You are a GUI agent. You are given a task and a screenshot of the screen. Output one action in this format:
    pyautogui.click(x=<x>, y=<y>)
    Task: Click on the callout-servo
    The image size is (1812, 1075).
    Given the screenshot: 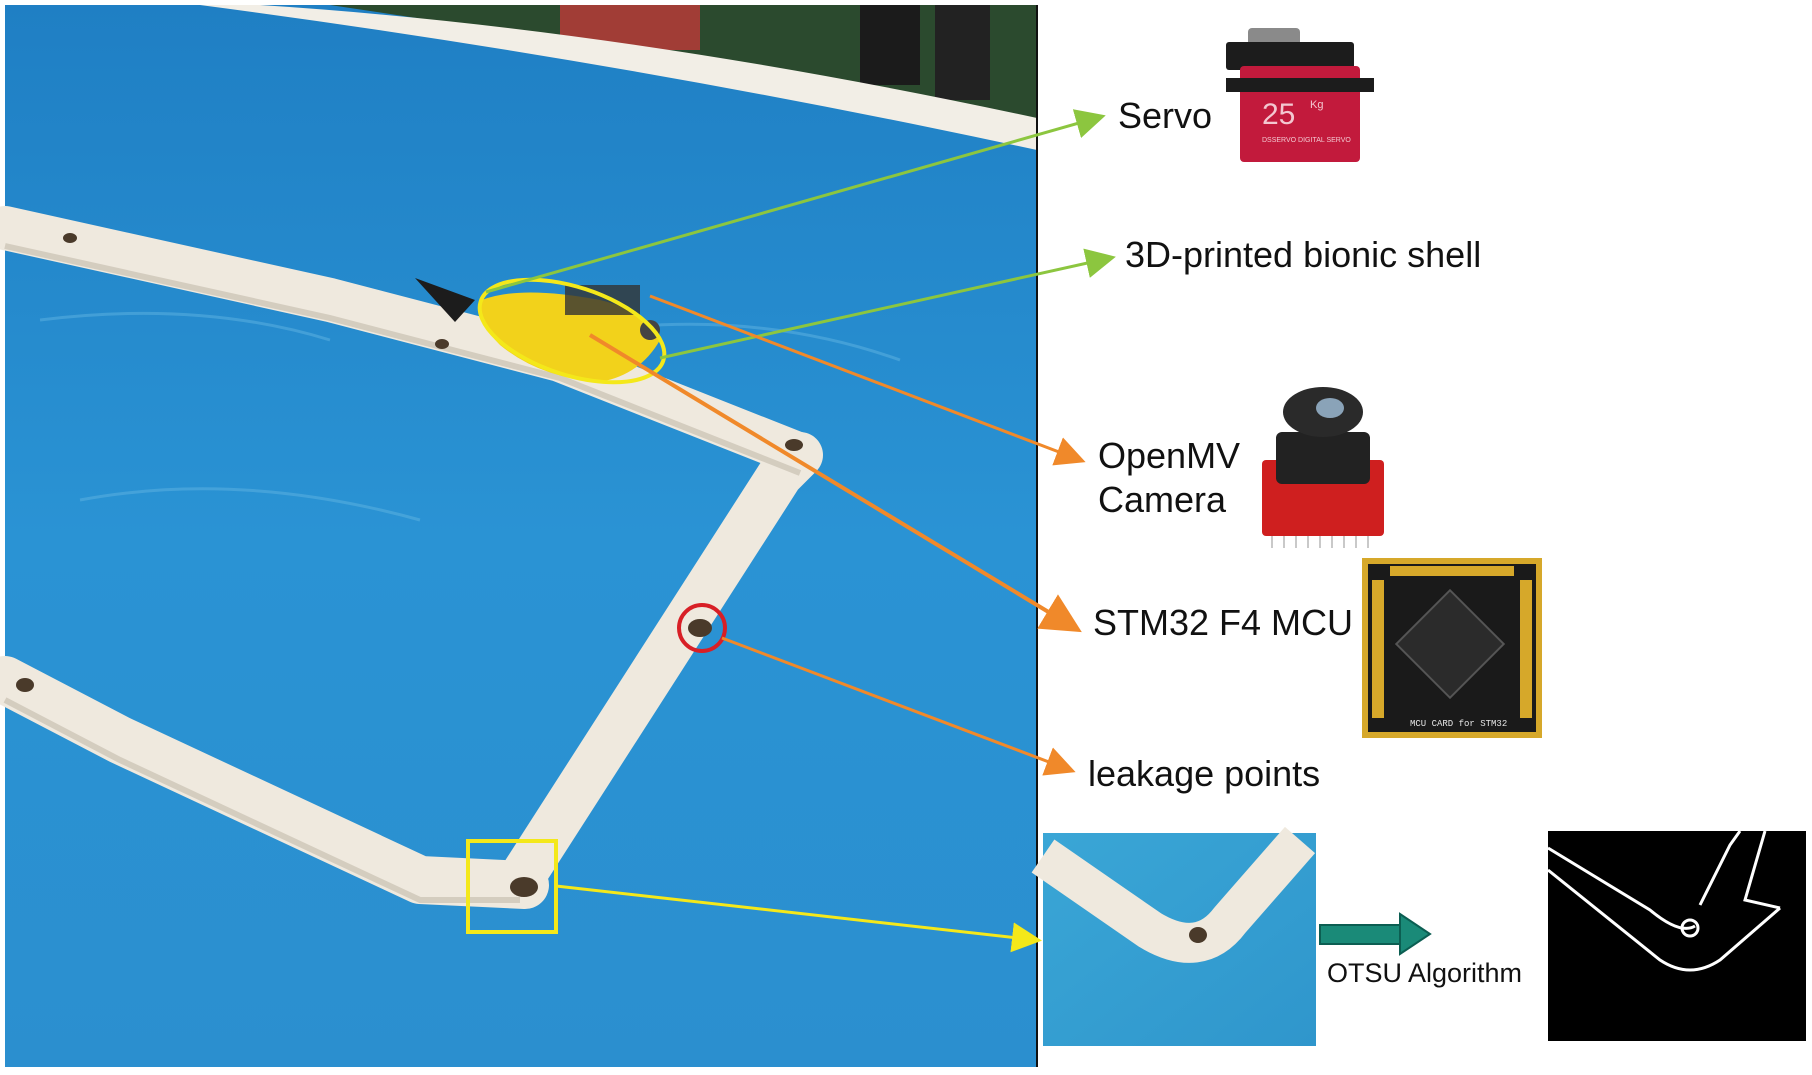 What is the action you would take?
    pyautogui.click(x=795, y=201)
    